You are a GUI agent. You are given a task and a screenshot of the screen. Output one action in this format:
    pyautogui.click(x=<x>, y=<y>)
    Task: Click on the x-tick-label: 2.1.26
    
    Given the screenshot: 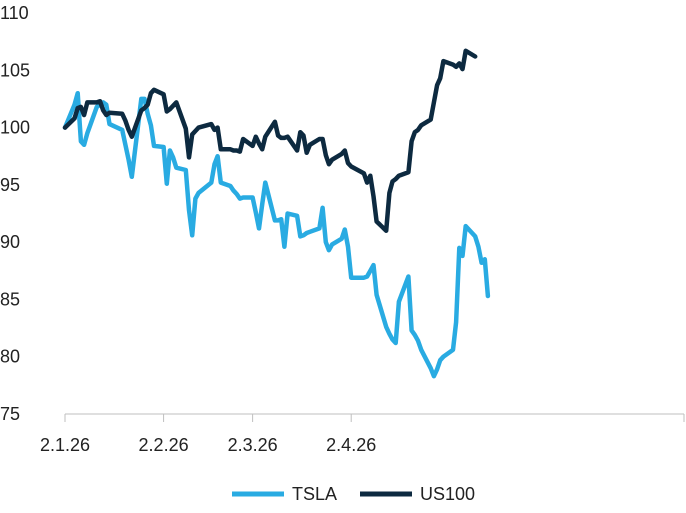 What is the action you would take?
    pyautogui.click(x=65, y=445)
    